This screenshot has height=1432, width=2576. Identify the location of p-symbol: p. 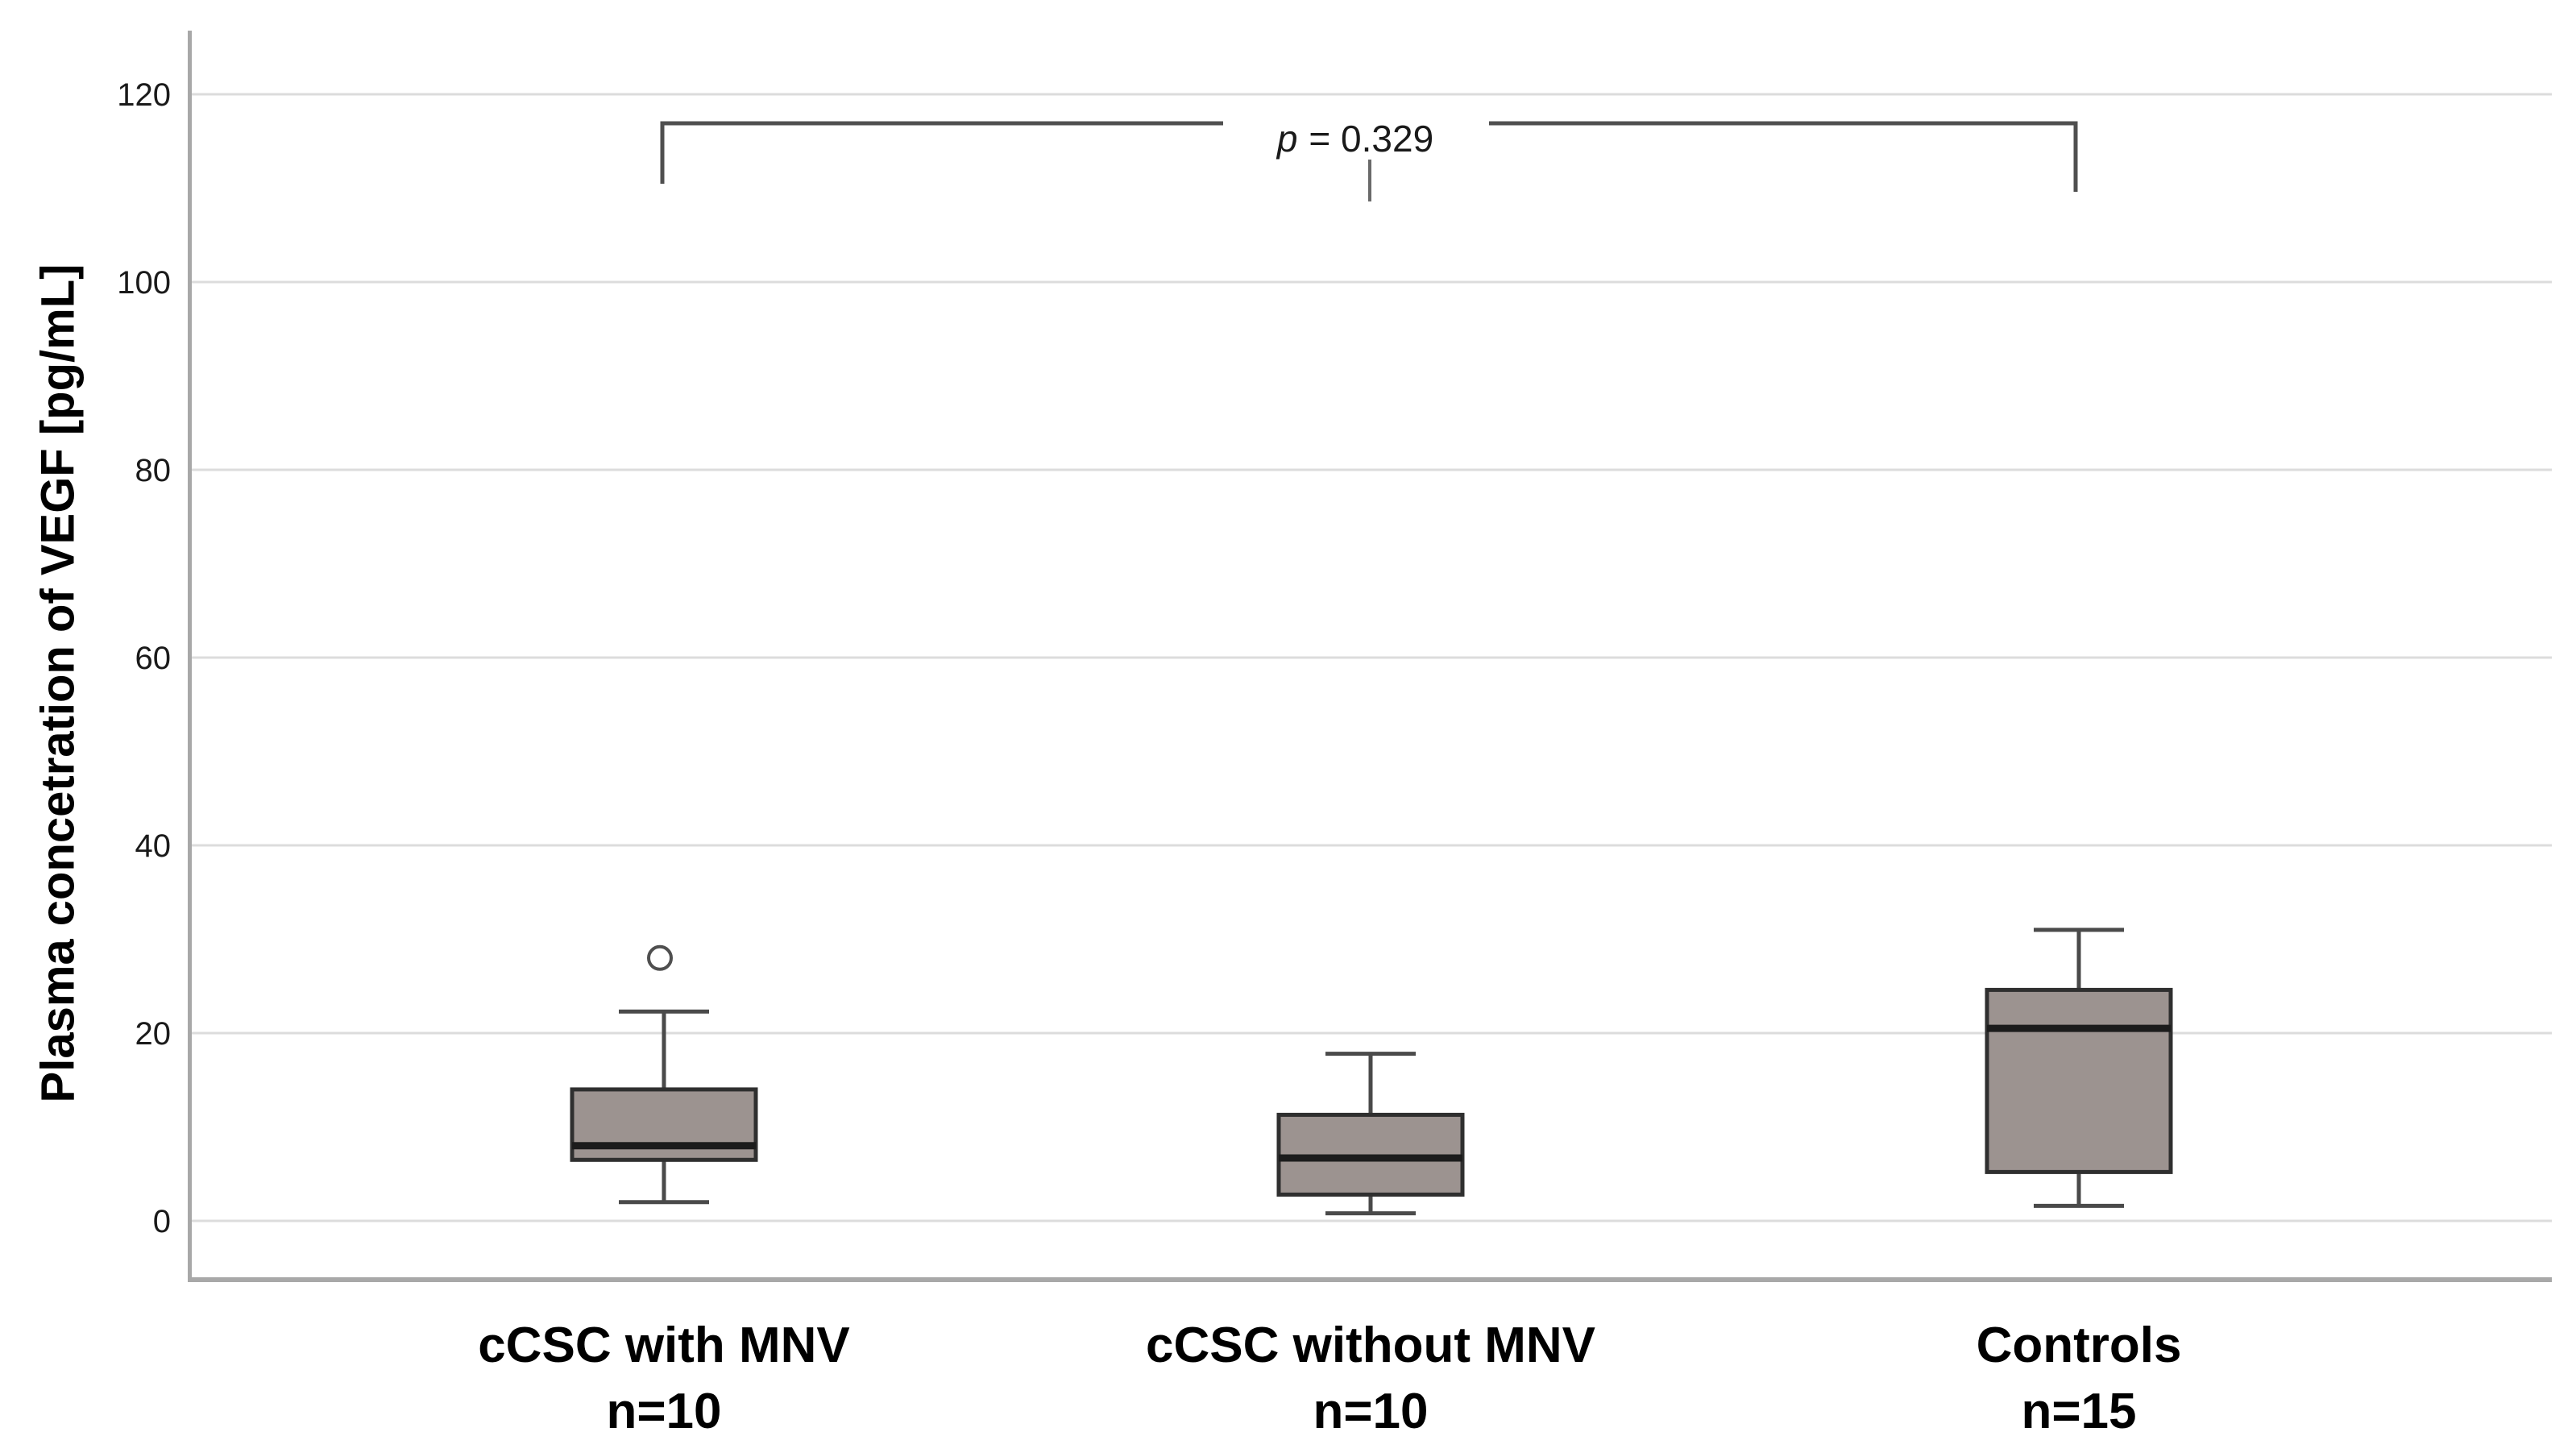
(1287, 139).